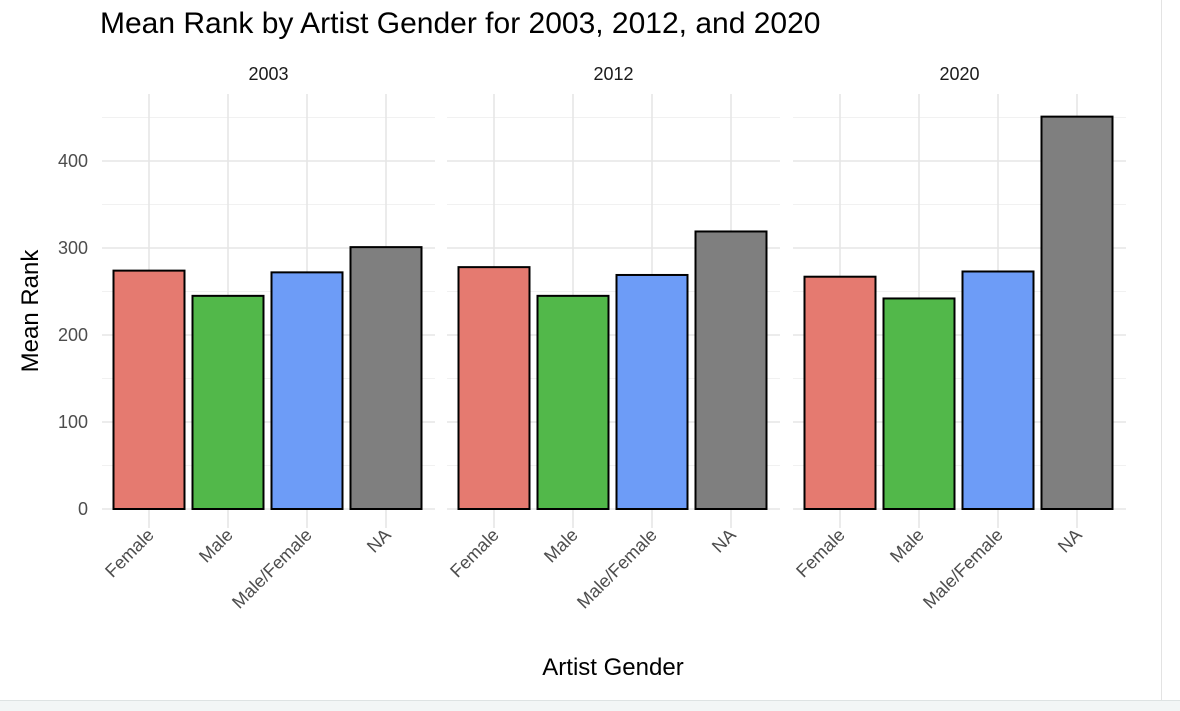 The image size is (1180, 711). Describe the element at coordinates (268, 74) in the screenshot. I see `facet-label: 2003` at that location.